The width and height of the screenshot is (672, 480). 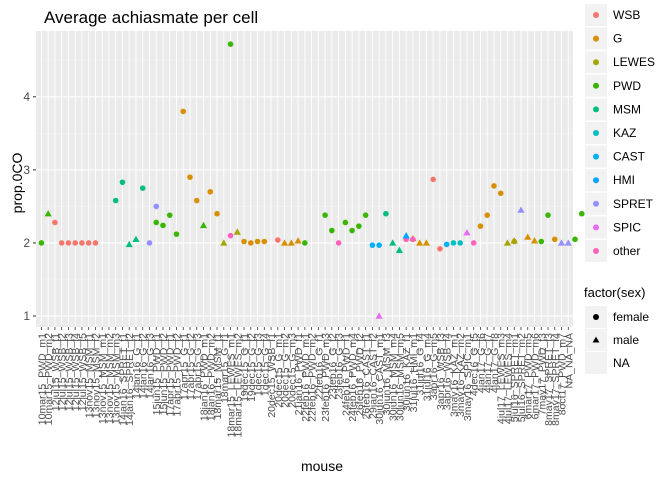 What do you see at coordinates (198, 366) in the screenshot?
I see `x-tick-label: 17apr15_G_f3` at bounding box center [198, 366].